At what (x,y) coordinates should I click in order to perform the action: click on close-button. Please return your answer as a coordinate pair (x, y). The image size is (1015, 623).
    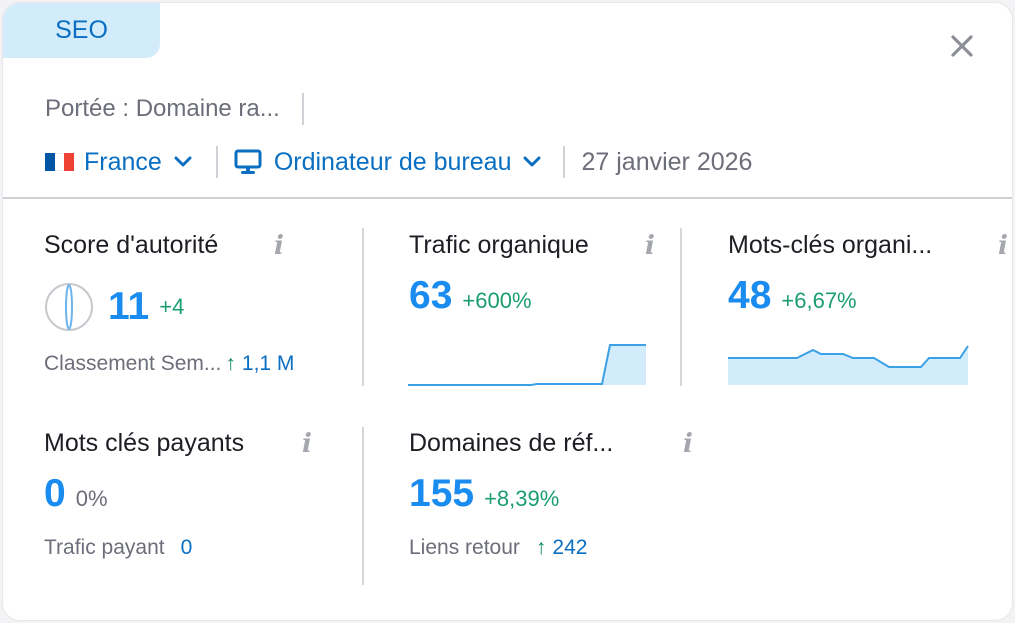
    Looking at the image, I should click on (962, 46).